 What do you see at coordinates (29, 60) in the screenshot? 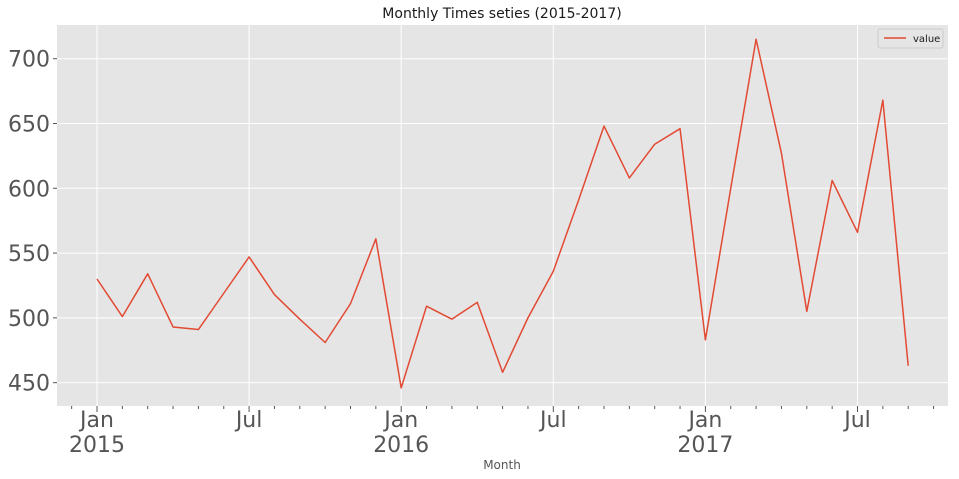
I see `y-tick-label: 700` at bounding box center [29, 60].